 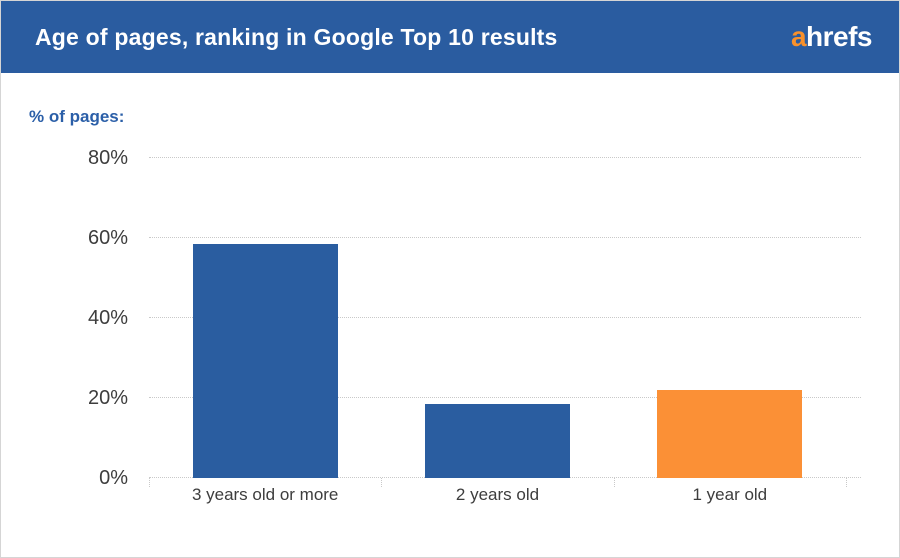 What do you see at coordinates (730, 494) in the screenshot?
I see `x-axis-label: 1 year old` at bounding box center [730, 494].